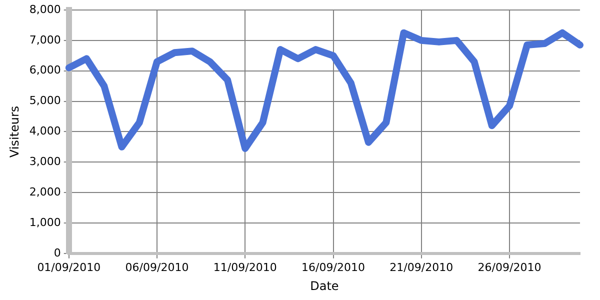 The height and width of the screenshot is (300, 600). Describe the element at coordinates (69, 267) in the screenshot. I see `x-tick-label: 01/09/2010` at that location.